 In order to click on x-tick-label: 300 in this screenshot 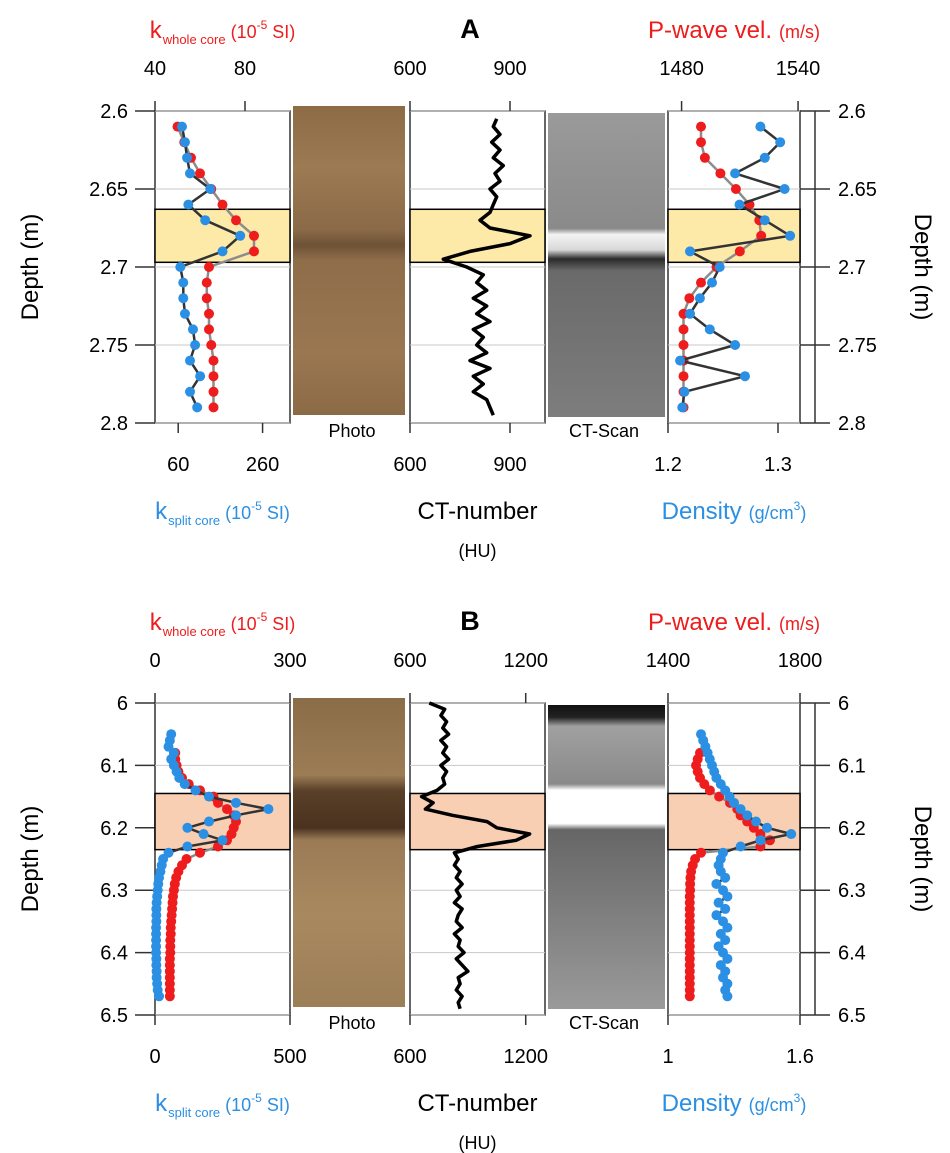, I will do `click(289, 661)`.